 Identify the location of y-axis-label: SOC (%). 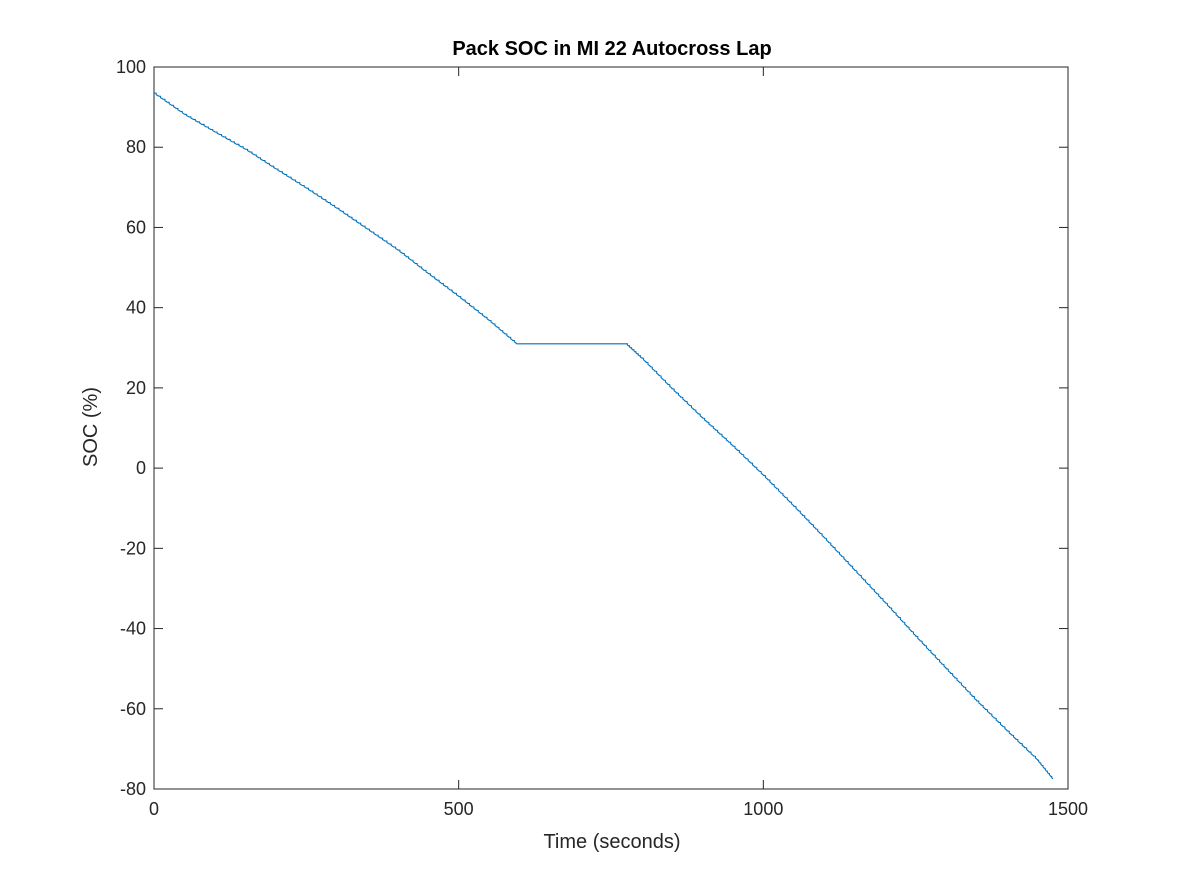
(91, 427).